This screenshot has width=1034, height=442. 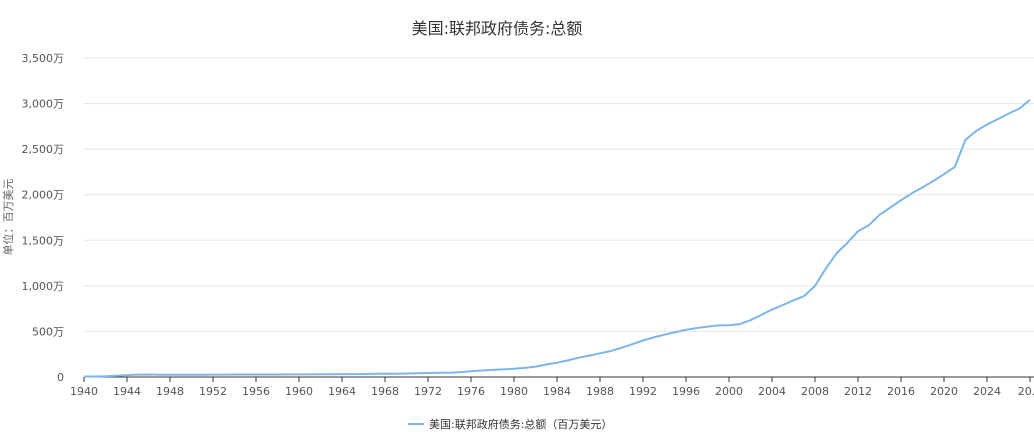 What do you see at coordinates (815, 391) in the screenshot?
I see `x-tick-label: 2008` at bounding box center [815, 391].